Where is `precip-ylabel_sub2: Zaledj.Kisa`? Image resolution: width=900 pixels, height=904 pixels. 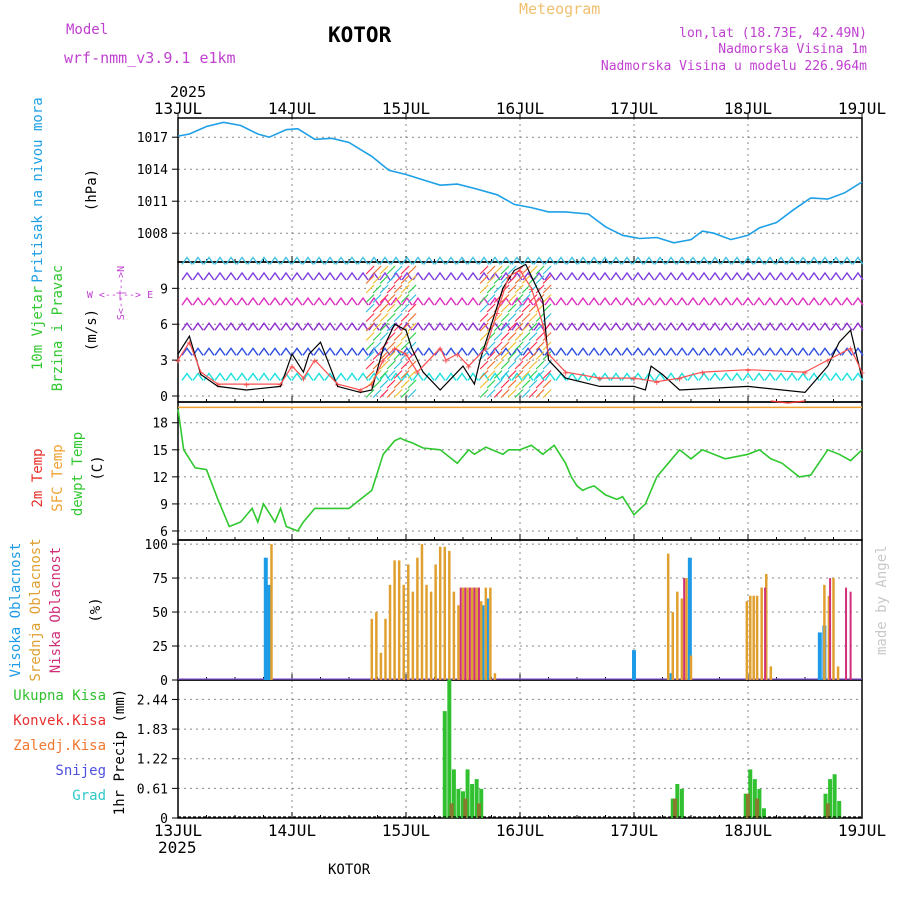
precip-ylabel_sub2: Zaledj.Kisa is located at coordinates (59, 746).